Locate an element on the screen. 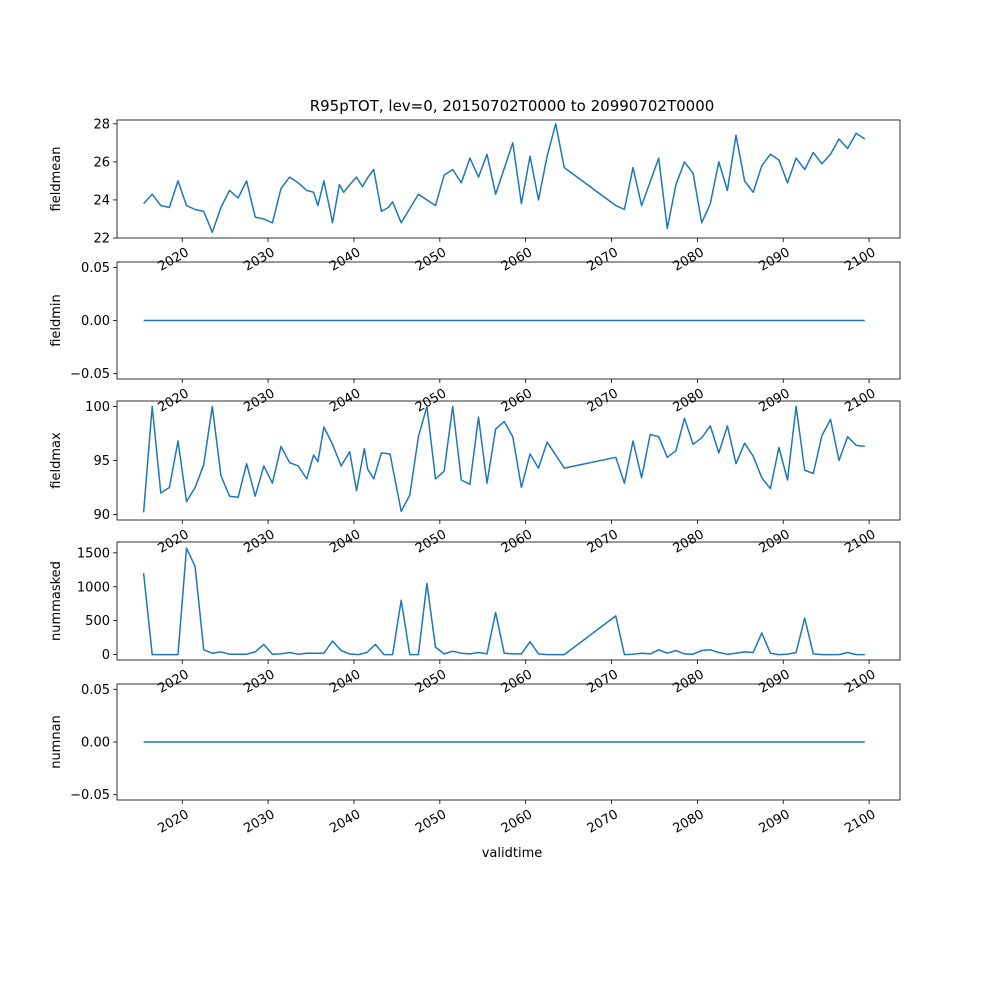 The height and width of the screenshot is (1000, 1000). y-tick-label-numnan: 0.00 is located at coordinates (95, 743).